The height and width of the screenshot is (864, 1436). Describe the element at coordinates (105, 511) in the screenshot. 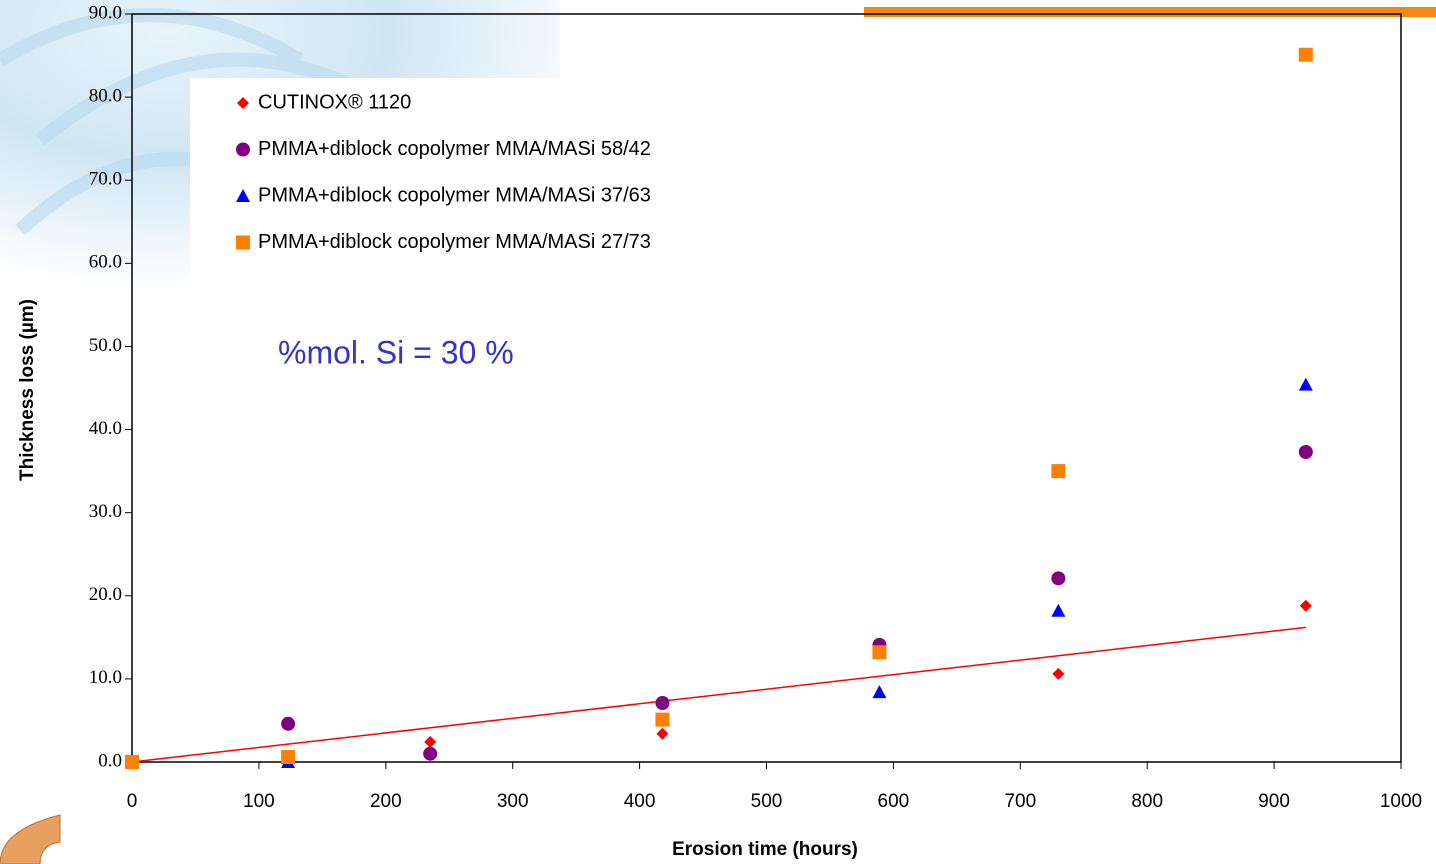

I see `y-tick-label: 30.0` at that location.